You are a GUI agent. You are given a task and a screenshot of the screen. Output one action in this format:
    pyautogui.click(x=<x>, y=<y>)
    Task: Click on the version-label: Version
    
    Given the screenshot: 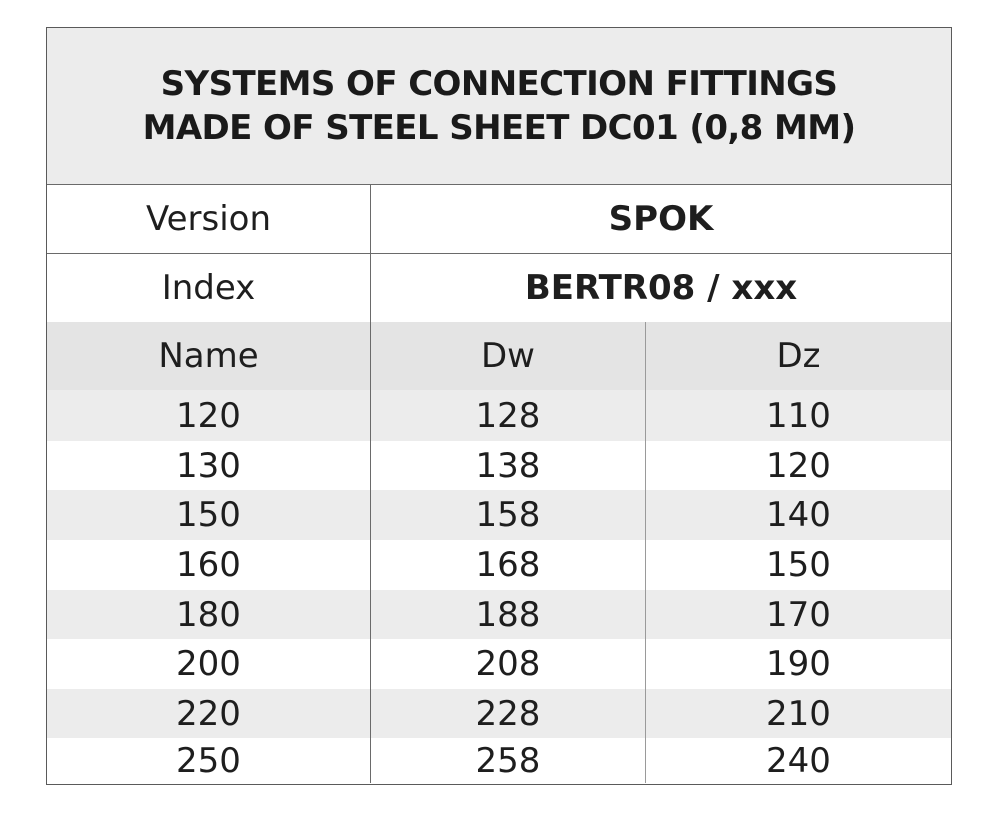 What is the action you would take?
    pyautogui.click(x=209, y=219)
    